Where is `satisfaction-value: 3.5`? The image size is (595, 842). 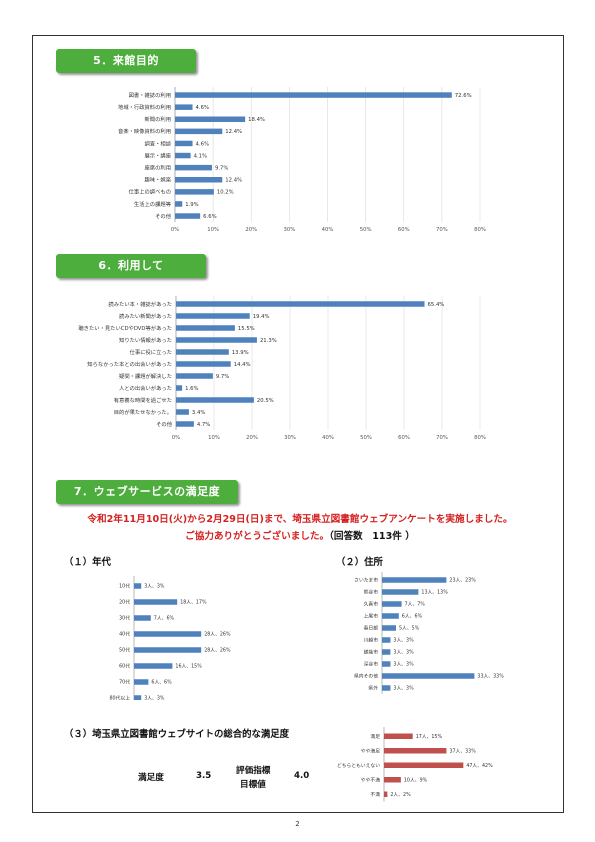 satisfaction-value: 3.5 is located at coordinates (204, 776).